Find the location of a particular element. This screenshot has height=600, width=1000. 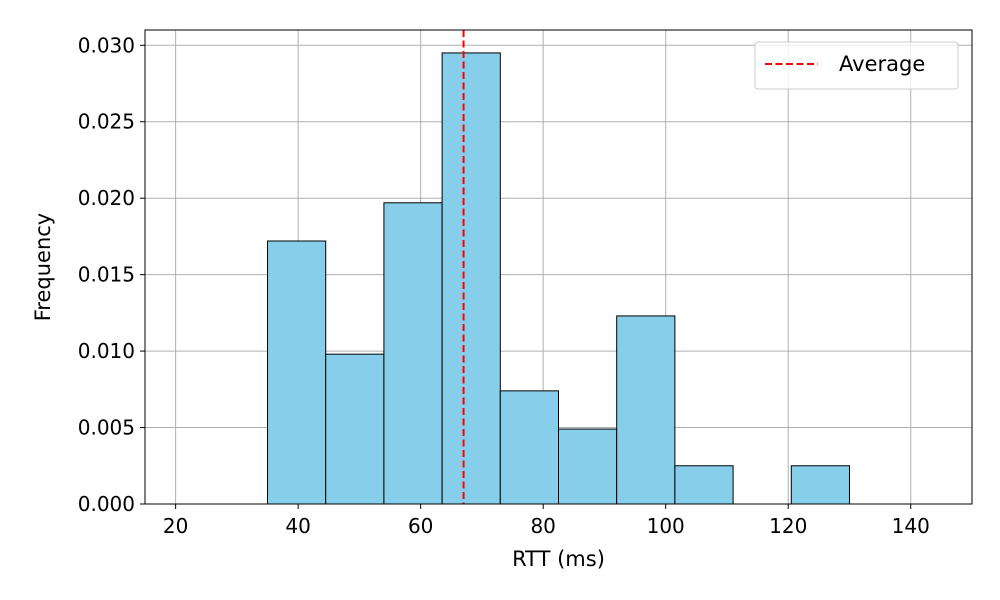

legend-box is located at coordinates (856, 65).